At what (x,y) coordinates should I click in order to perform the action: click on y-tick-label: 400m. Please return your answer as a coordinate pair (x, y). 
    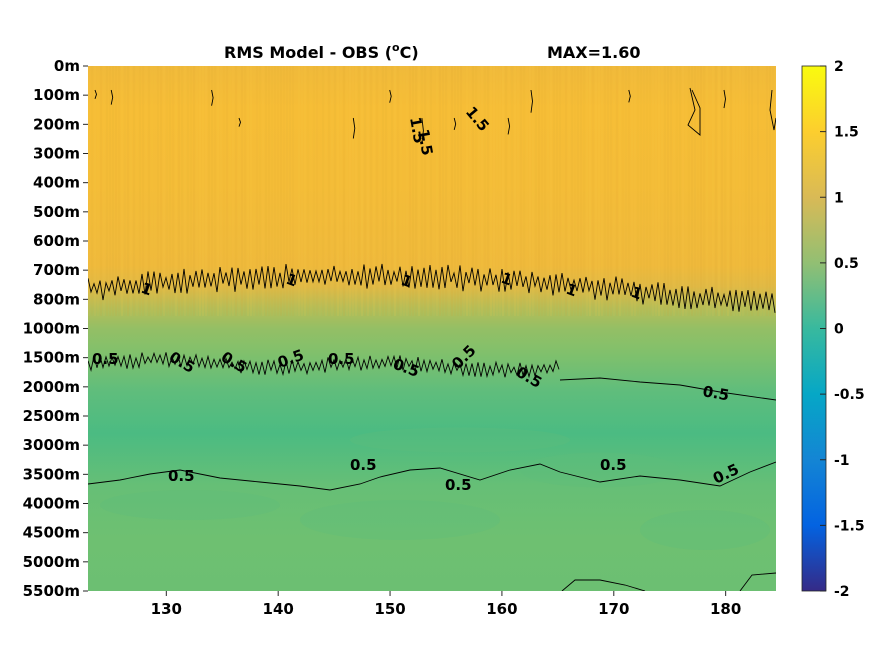
    Looking at the image, I should click on (56, 183).